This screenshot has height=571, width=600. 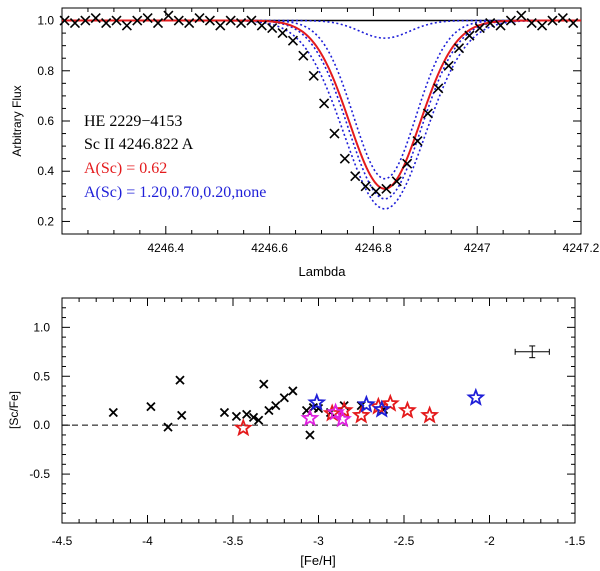 I want to click on spectrum-x-tick-label: 4246.6, so click(x=269, y=248).